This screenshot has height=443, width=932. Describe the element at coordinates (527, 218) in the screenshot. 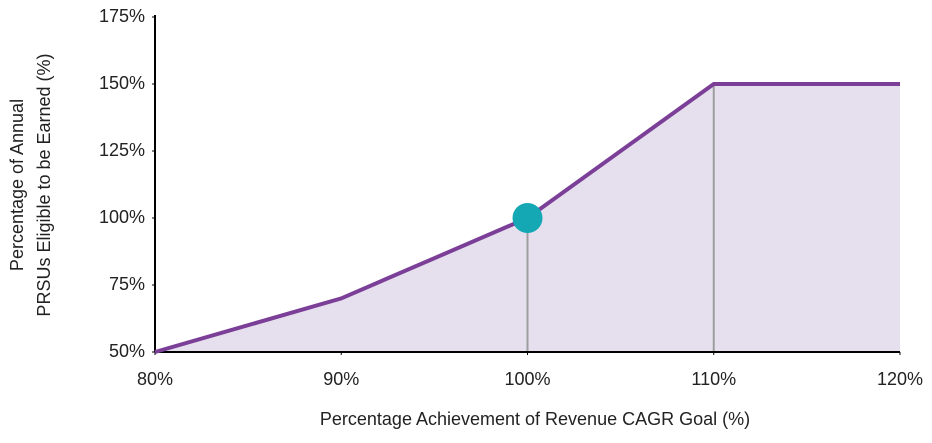

I see `highlight-point` at that location.